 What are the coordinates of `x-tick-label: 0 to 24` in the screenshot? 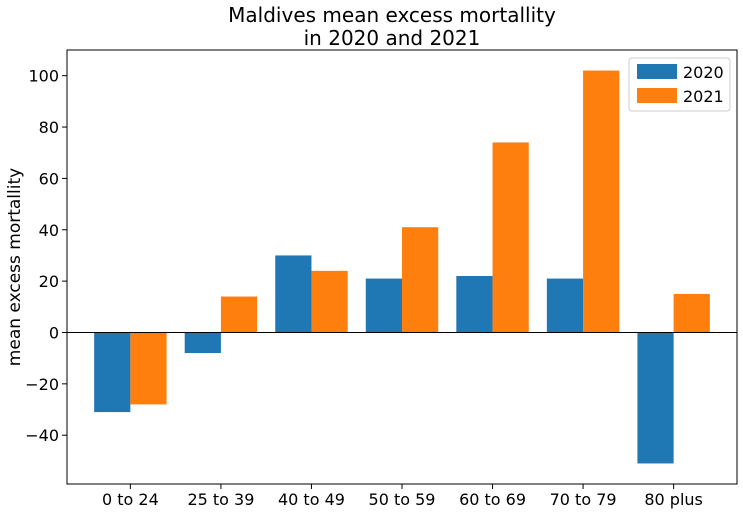 It's located at (130, 499).